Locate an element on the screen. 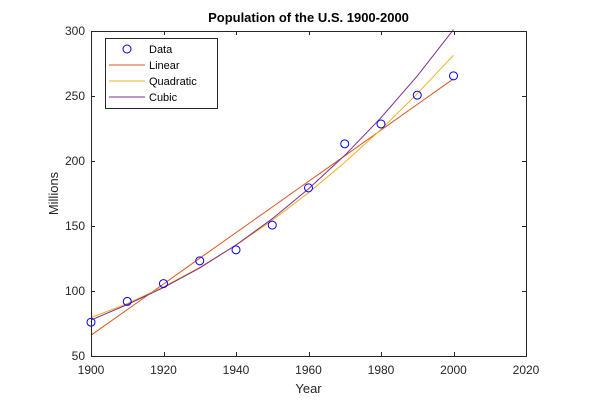 This screenshot has width=600, height=400. legend-data-label: Data is located at coordinates (161, 50).